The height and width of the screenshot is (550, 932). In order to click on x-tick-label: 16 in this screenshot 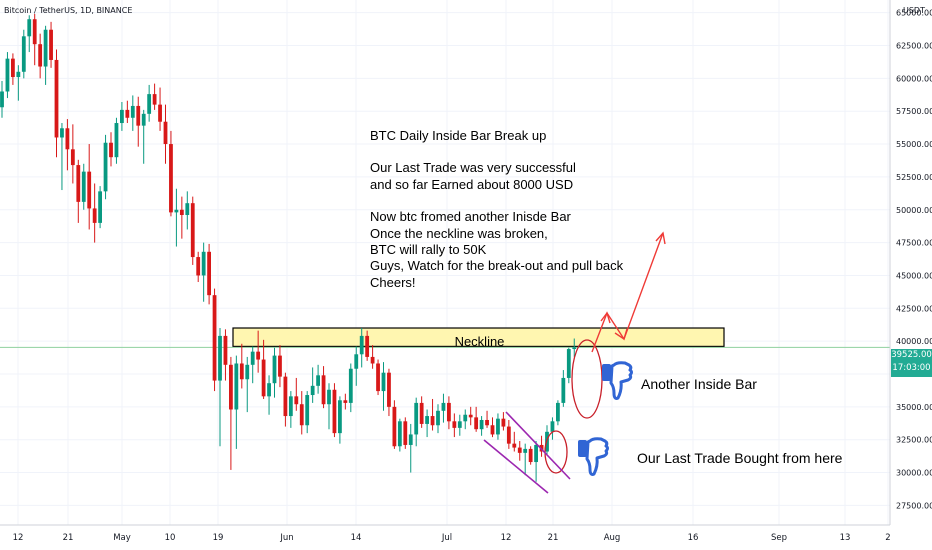, I will do `click(693, 538)`.